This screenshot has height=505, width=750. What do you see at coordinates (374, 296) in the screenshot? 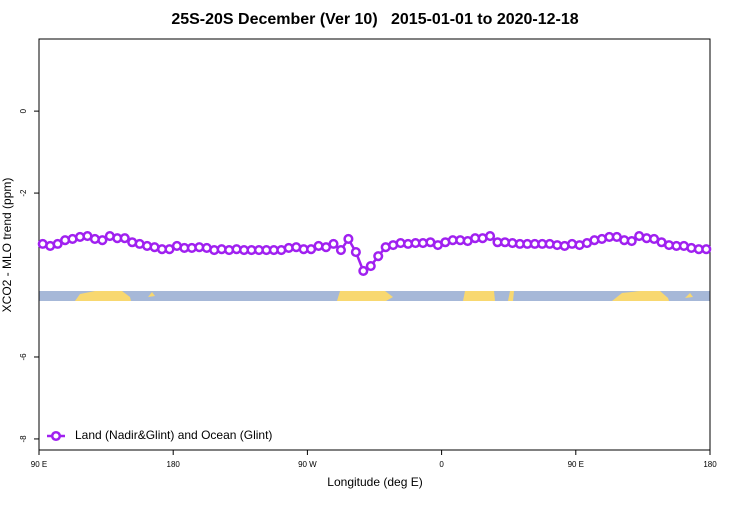
I see `land-ocean-strip` at bounding box center [374, 296].